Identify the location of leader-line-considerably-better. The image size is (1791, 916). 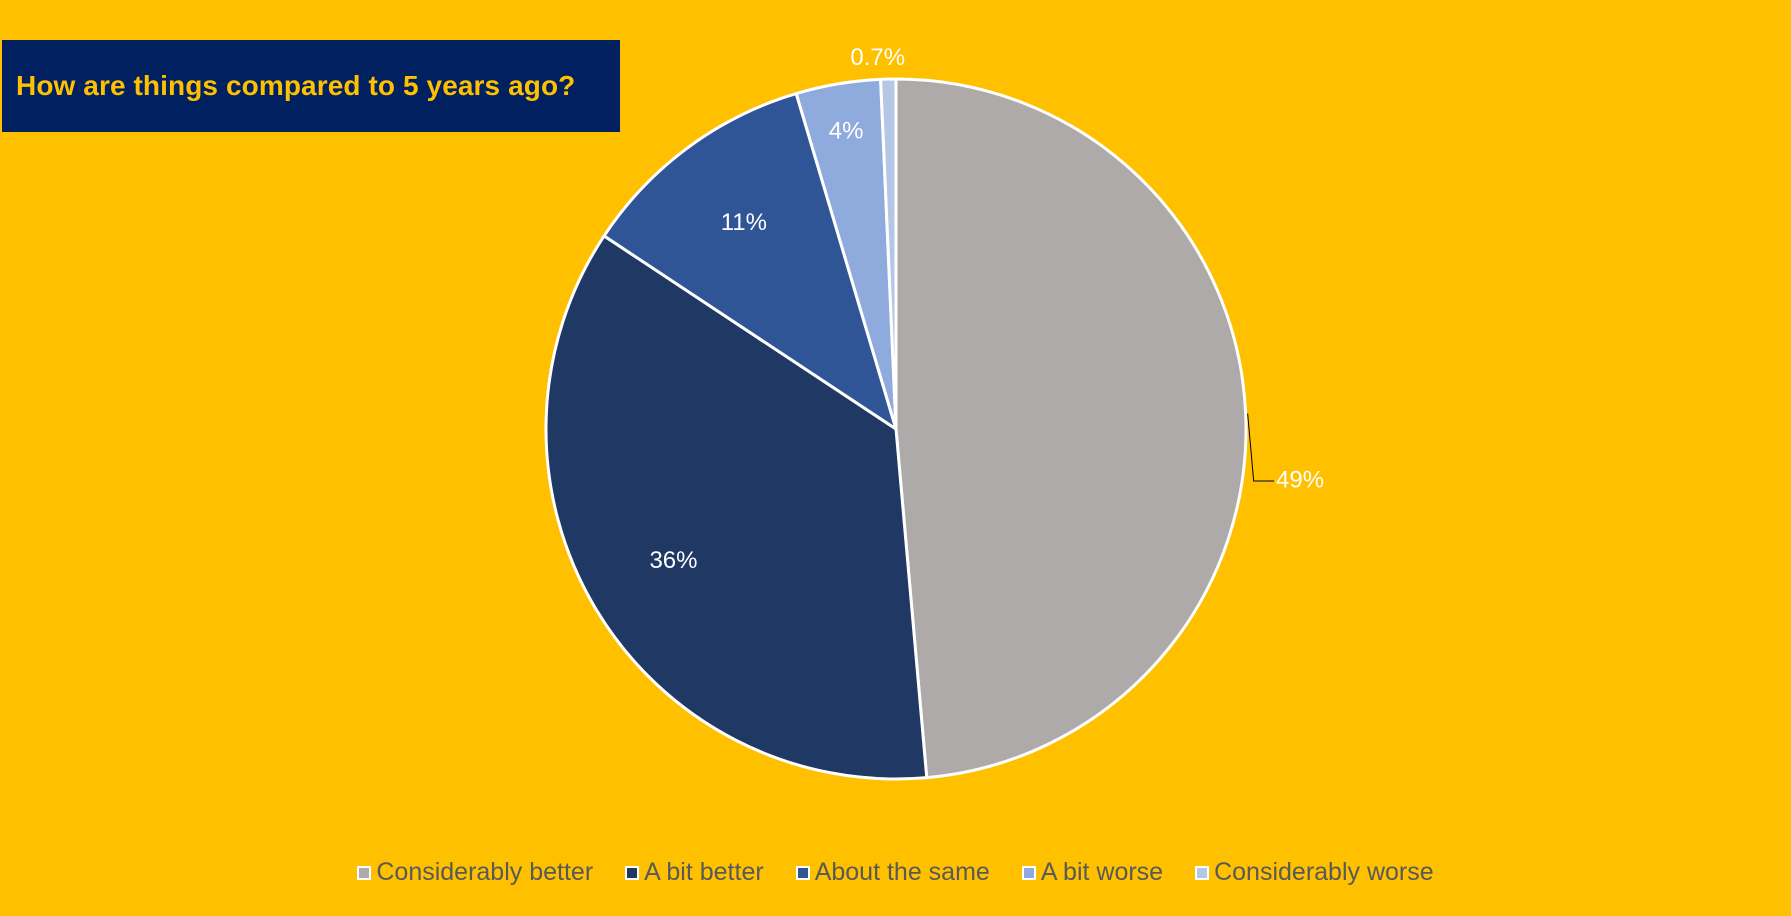
(1260, 447).